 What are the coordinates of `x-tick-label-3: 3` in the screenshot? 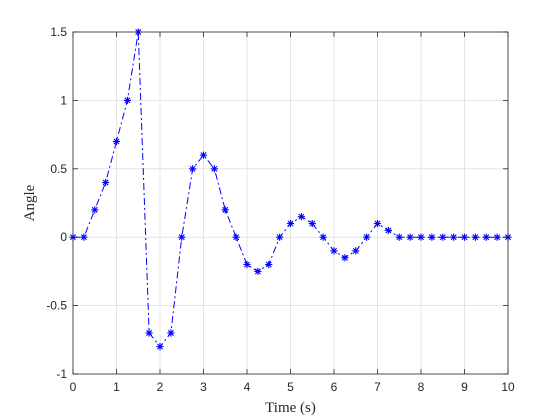 It's located at (203, 387).